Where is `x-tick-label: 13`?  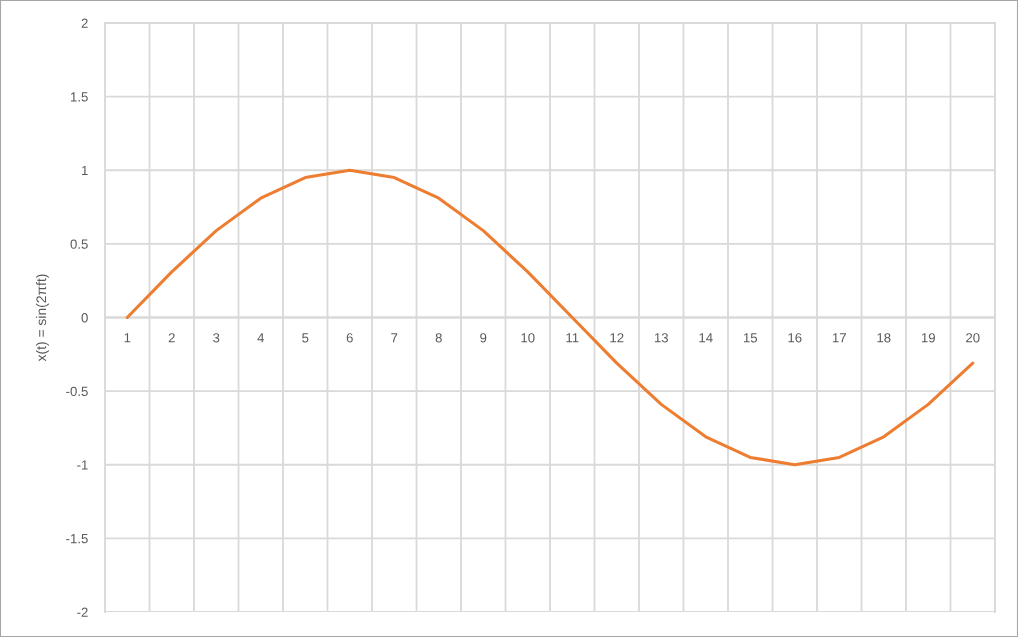 x-tick-label: 13 is located at coordinates (661, 338).